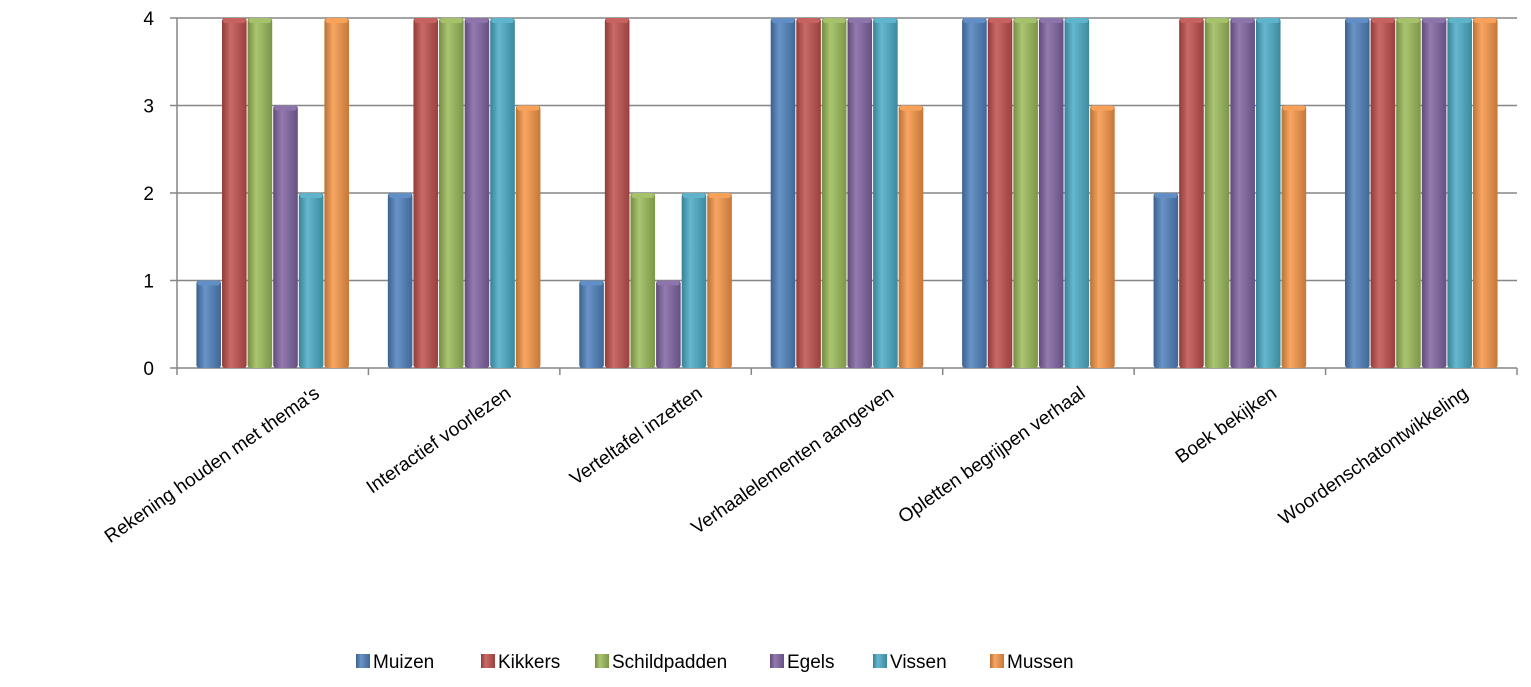  Describe the element at coordinates (148, 107) in the screenshot. I see `y-tick-label: 3` at that location.